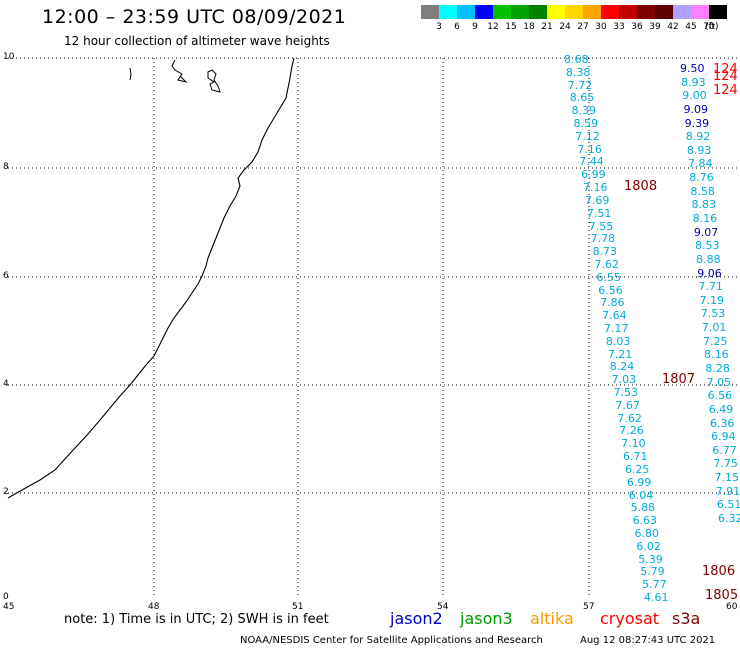 The width and height of the screenshot is (740, 650). I want to click on colorbar-label: 9, so click(475, 27).